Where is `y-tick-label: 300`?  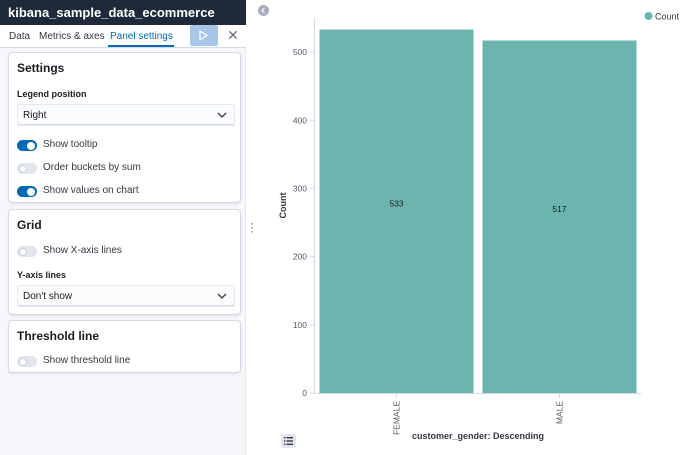 y-tick-label: 300 is located at coordinates (300, 188).